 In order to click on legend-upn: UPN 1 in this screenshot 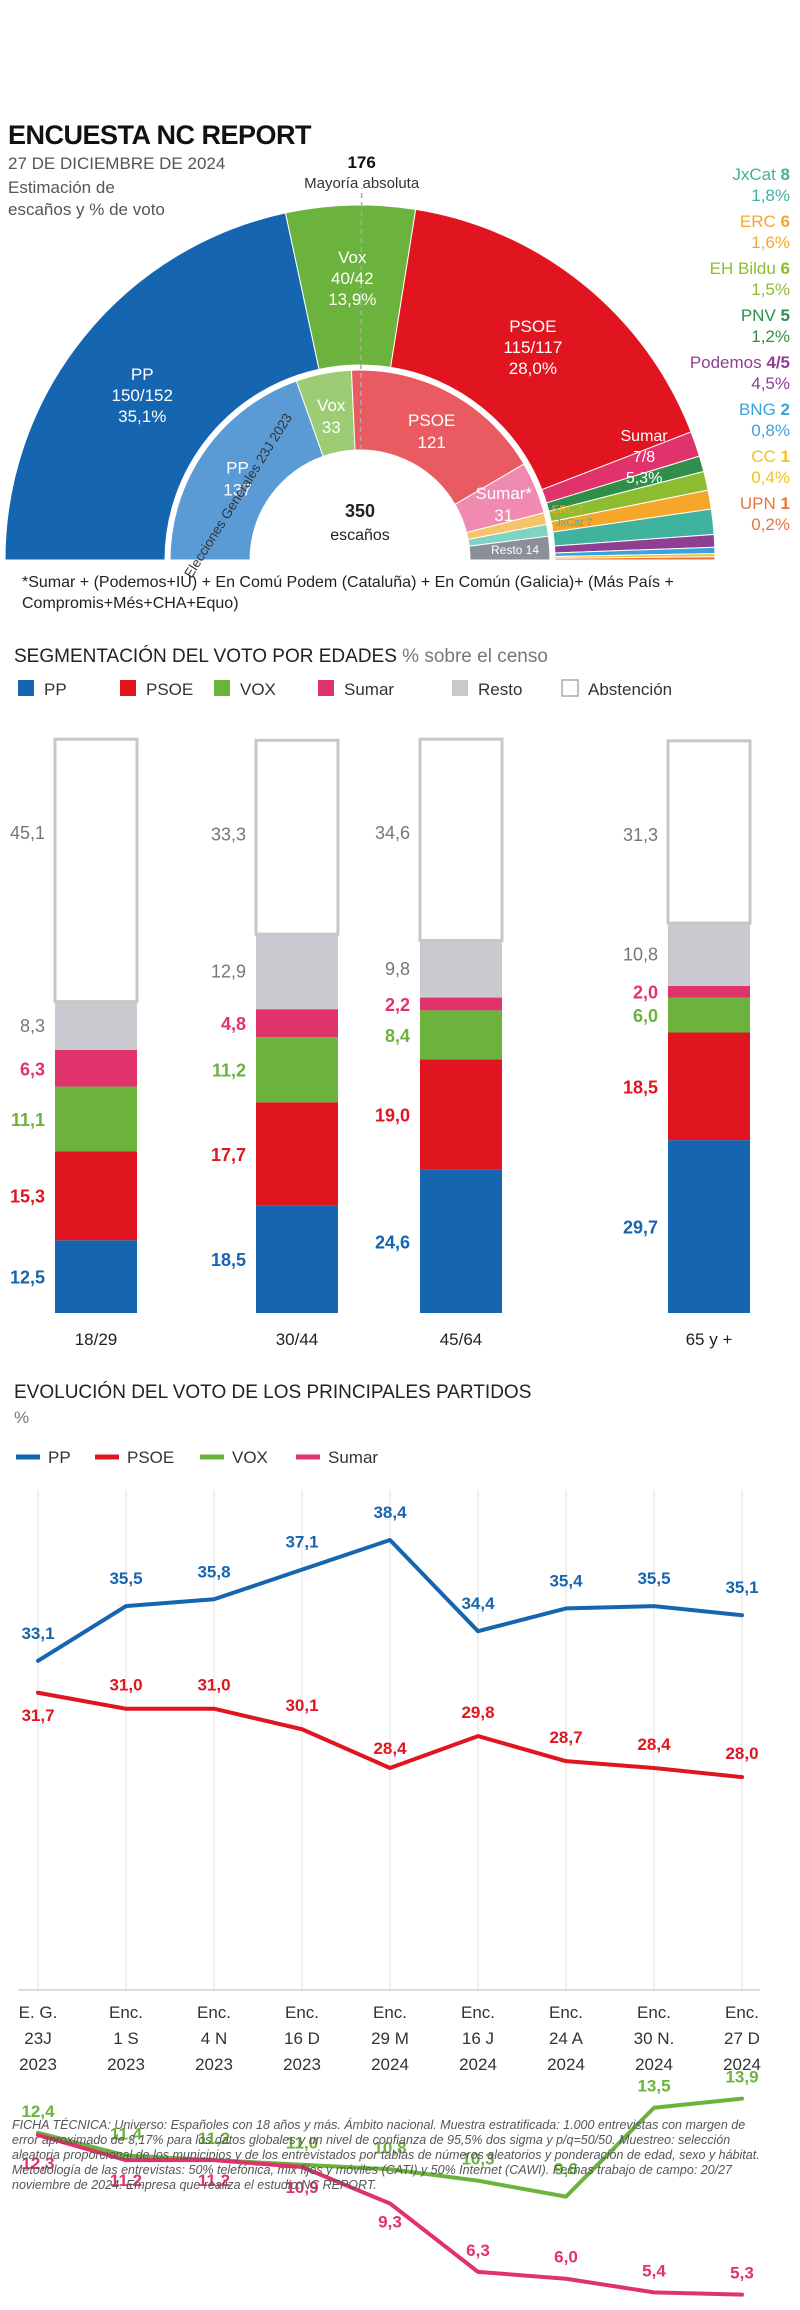, I will do `click(765, 503)`.